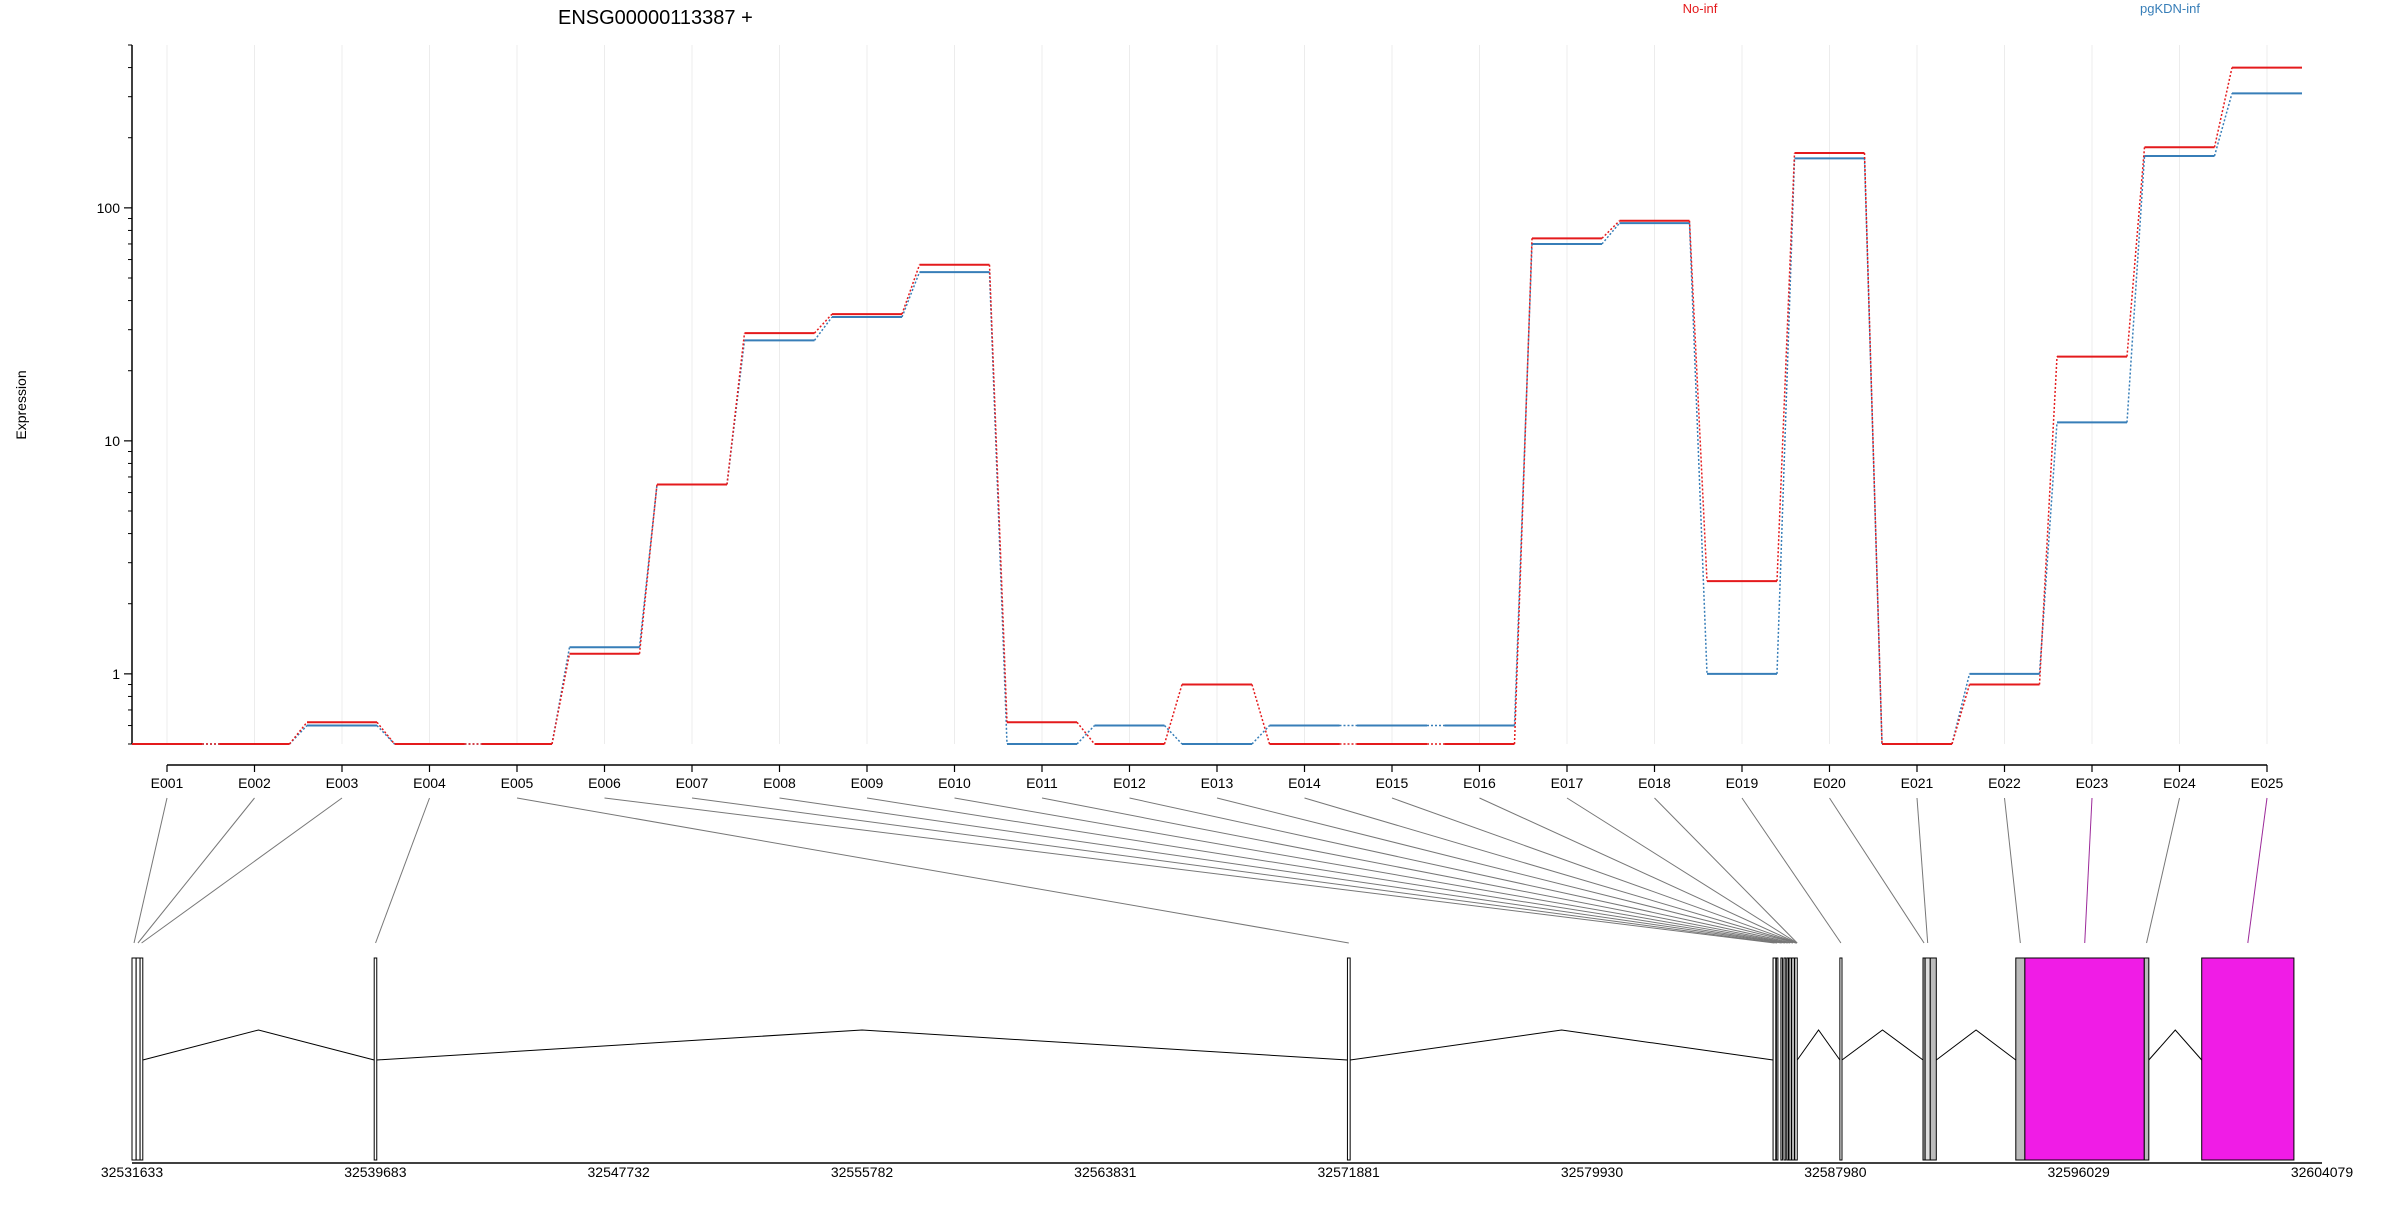 Image resolution: width=2400 pixels, height=1205 pixels. I want to click on genomic-tick-label: 32604079, so click(2322, 1172).